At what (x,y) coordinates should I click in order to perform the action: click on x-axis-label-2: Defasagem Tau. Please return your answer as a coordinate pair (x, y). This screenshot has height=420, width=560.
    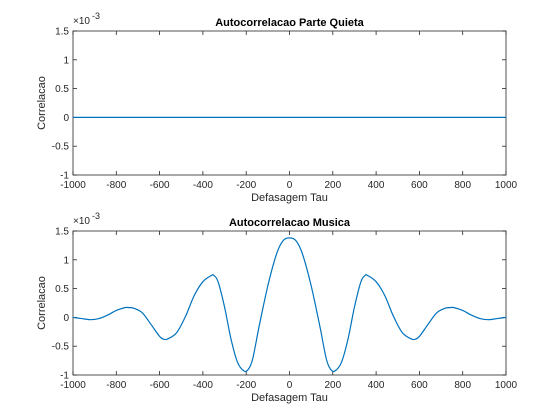
    Looking at the image, I should click on (289, 398).